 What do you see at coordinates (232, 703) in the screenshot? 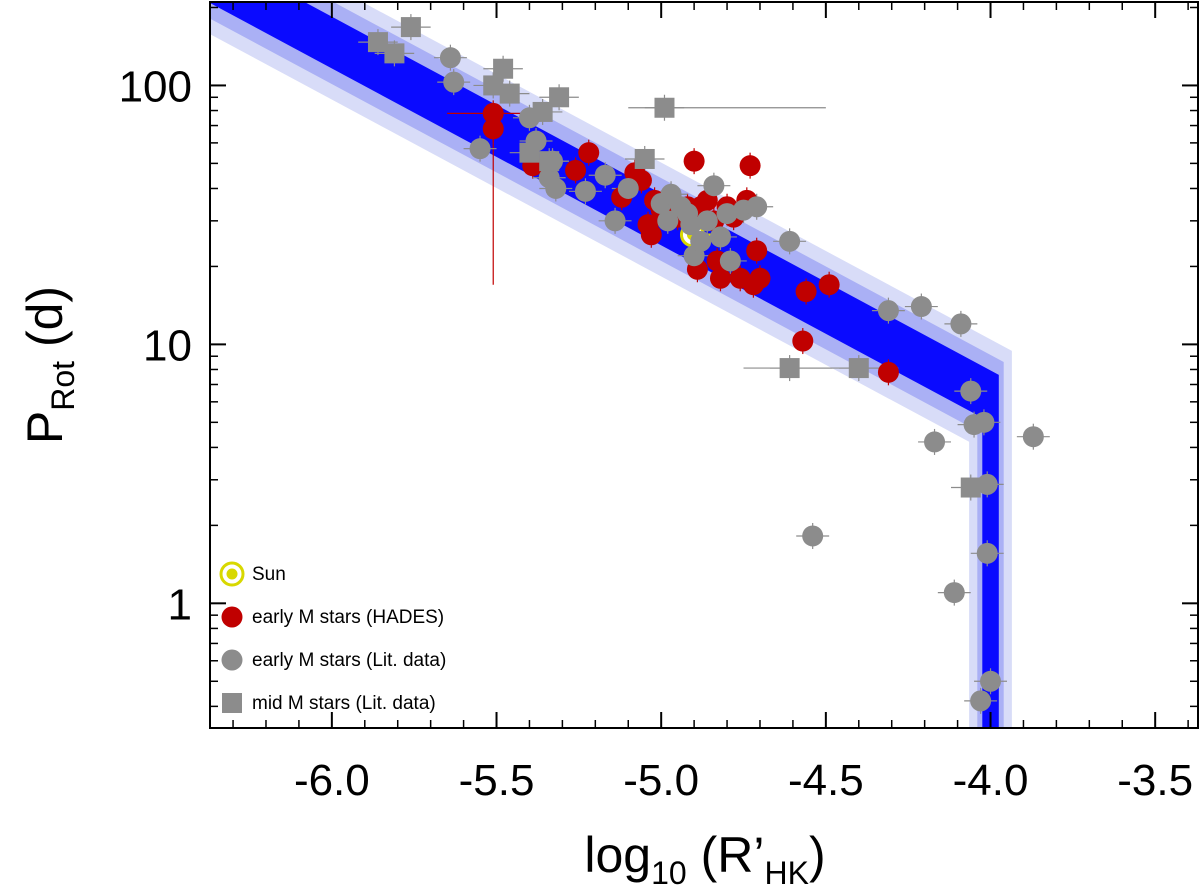
I see `legend-lit-mid-marker` at bounding box center [232, 703].